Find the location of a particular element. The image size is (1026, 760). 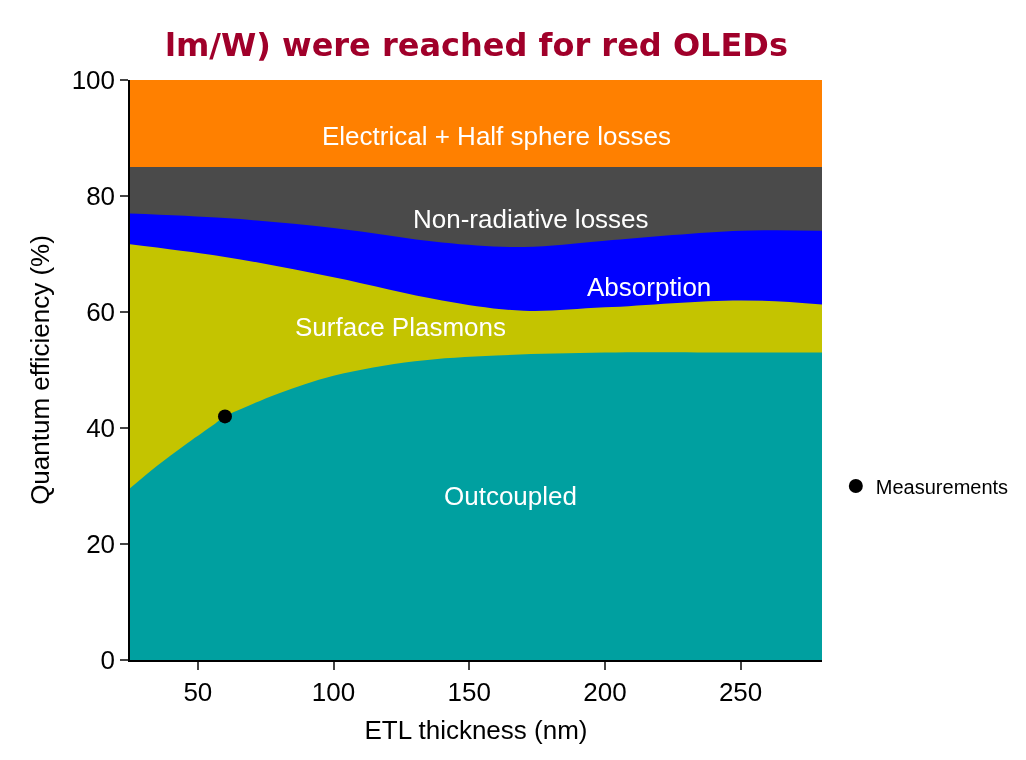

x-tick-label: 100 is located at coordinates (333, 691).